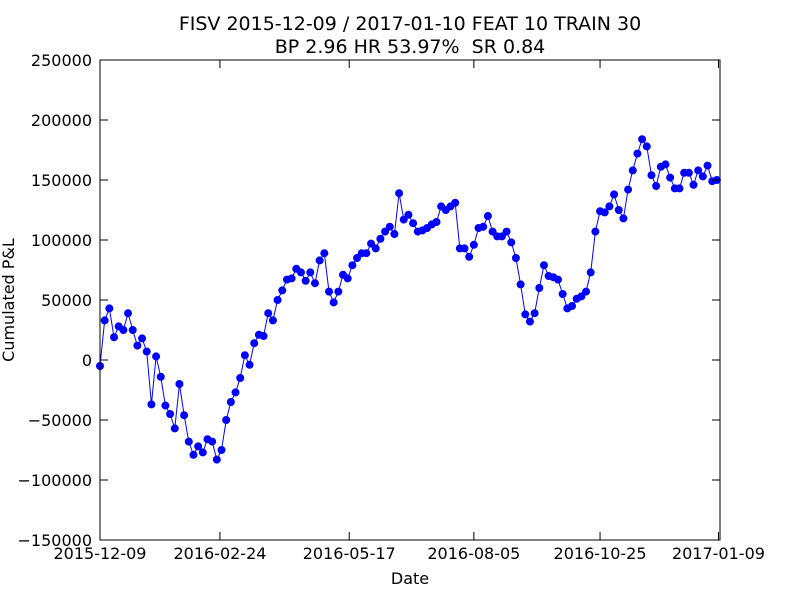 The height and width of the screenshot is (600, 800). What do you see at coordinates (55, 540) in the screenshot?
I see `y-tick-label: −150000` at bounding box center [55, 540].